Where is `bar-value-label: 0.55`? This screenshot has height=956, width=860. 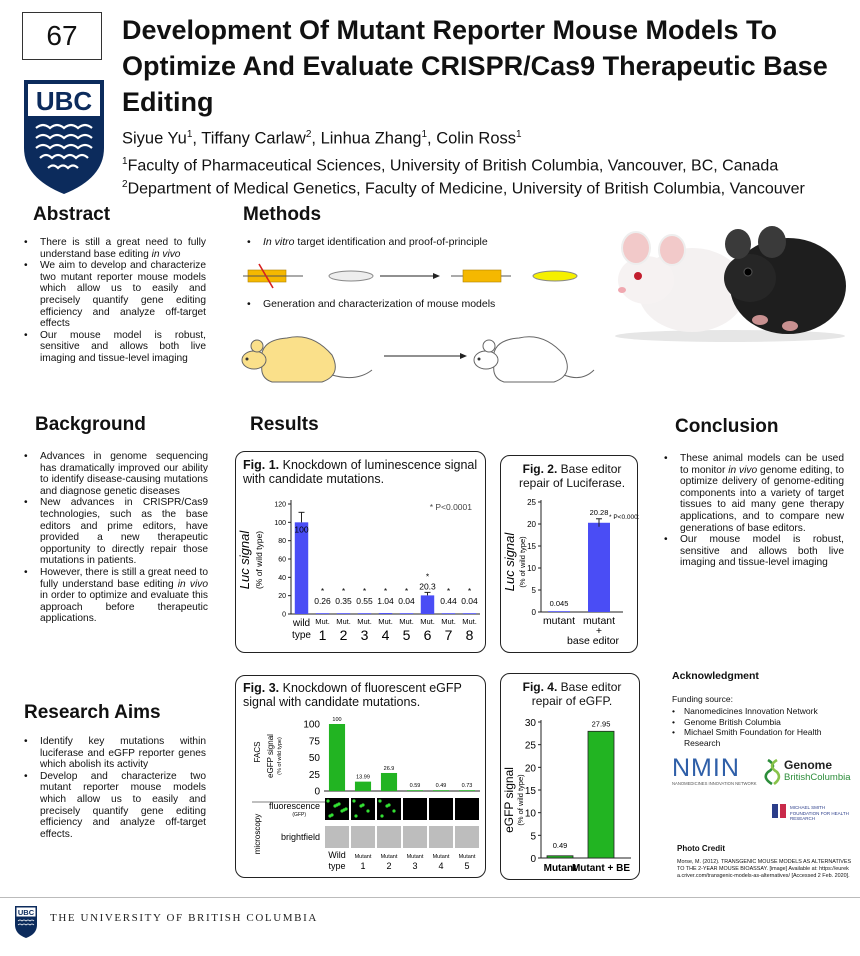 bar-value-label: 0.55 is located at coordinates (364, 601).